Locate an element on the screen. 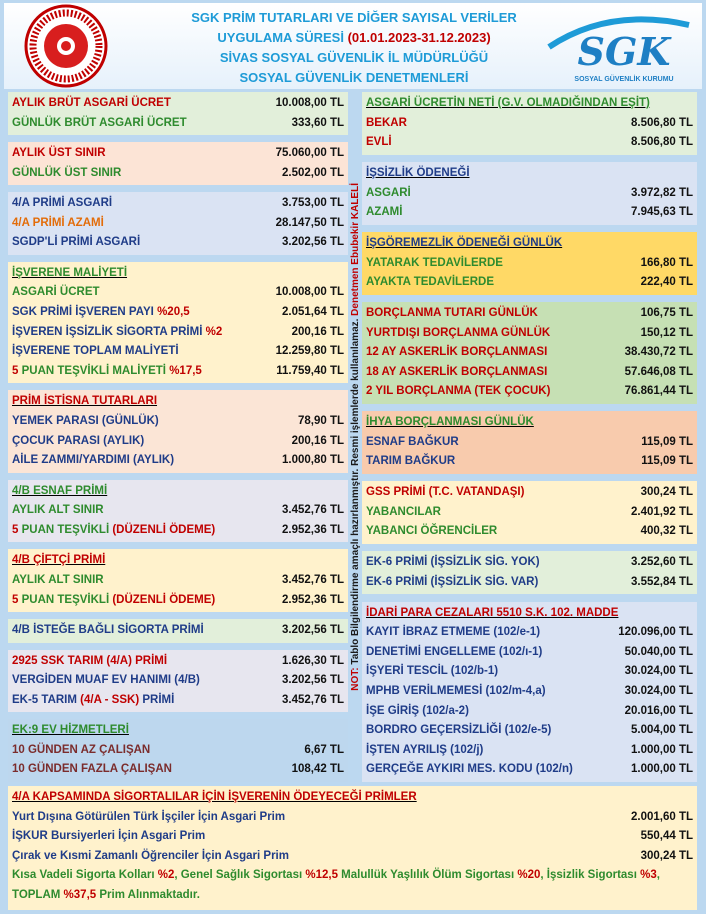 The image size is (706, 914). text-segment: 4/B İSTEĞE BAĞLI SİGORTA PRİMİ is located at coordinates (108, 630).